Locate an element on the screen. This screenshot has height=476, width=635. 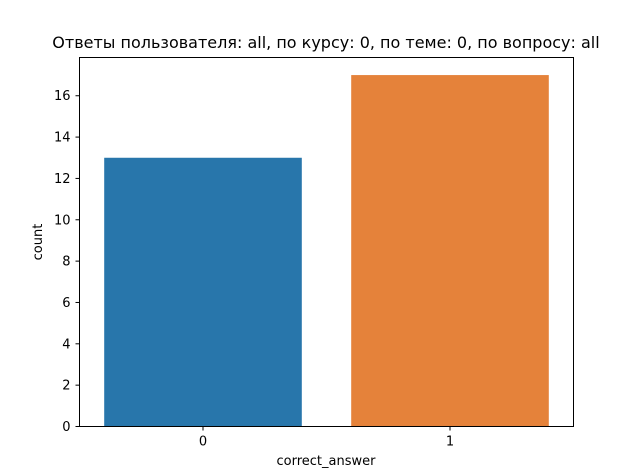
y-axis-label: count is located at coordinates (38, 242).